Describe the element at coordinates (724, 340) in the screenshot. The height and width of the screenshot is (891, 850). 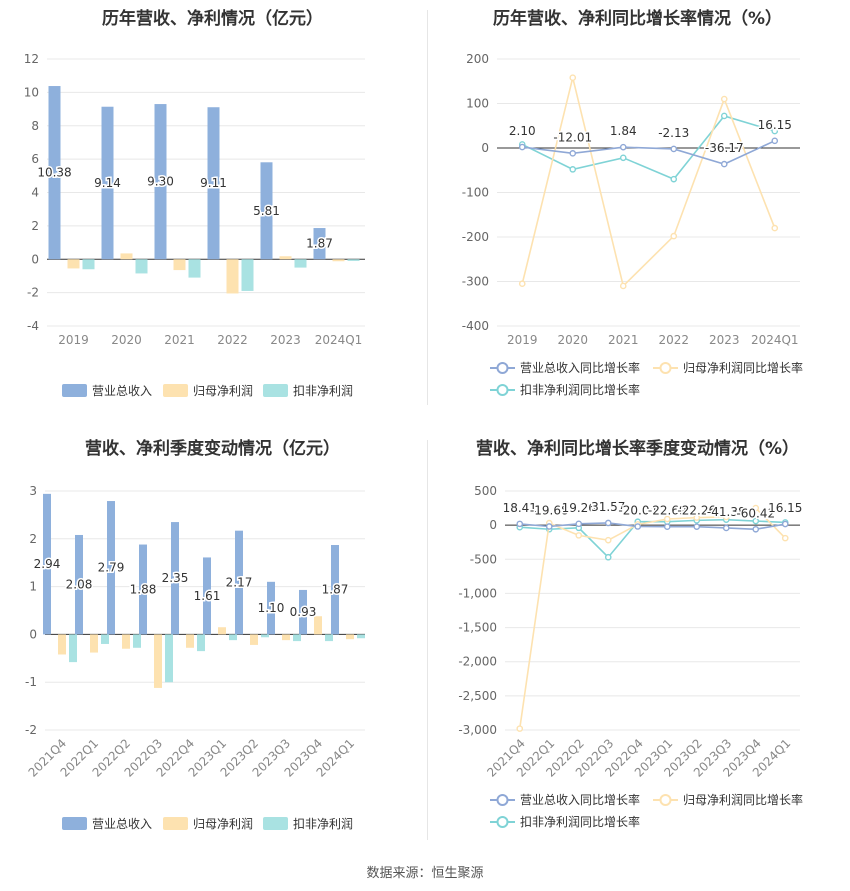
I see `x-tick-label: 2023` at that location.